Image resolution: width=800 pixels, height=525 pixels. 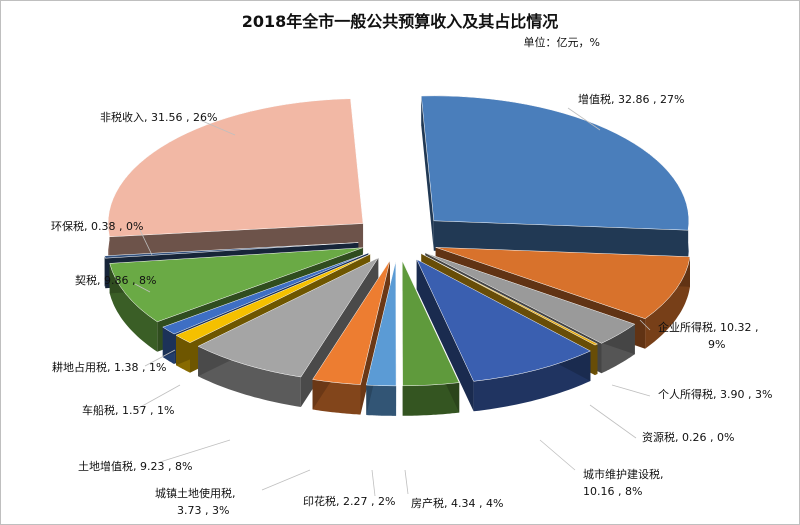 What do you see at coordinates (203, 510) in the screenshot?
I see `slice-label-7-line2: 3.73 , 3%` at bounding box center [203, 510].